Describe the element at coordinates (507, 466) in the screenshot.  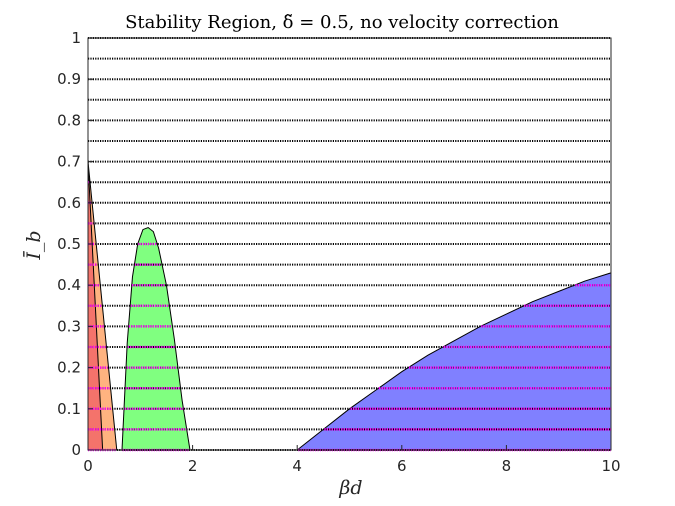
I see `x-tick-label-4: 8` at that location.